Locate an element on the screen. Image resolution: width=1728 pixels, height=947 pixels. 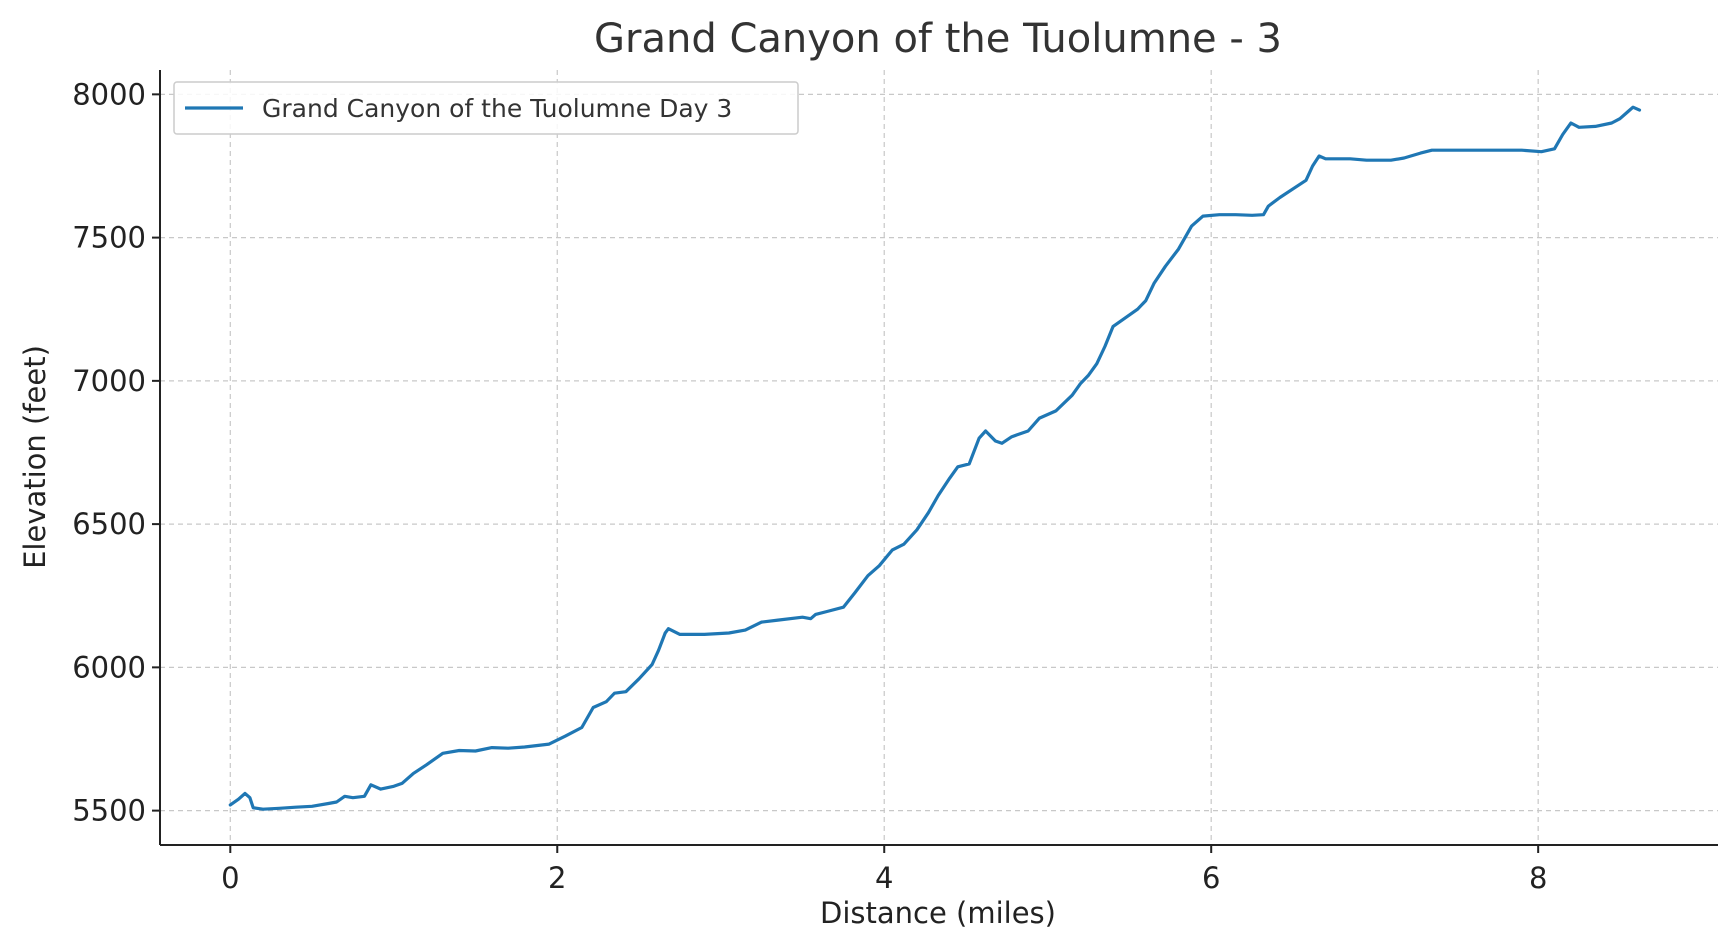
y-tick-label: 6000 is located at coordinates (109, 667).